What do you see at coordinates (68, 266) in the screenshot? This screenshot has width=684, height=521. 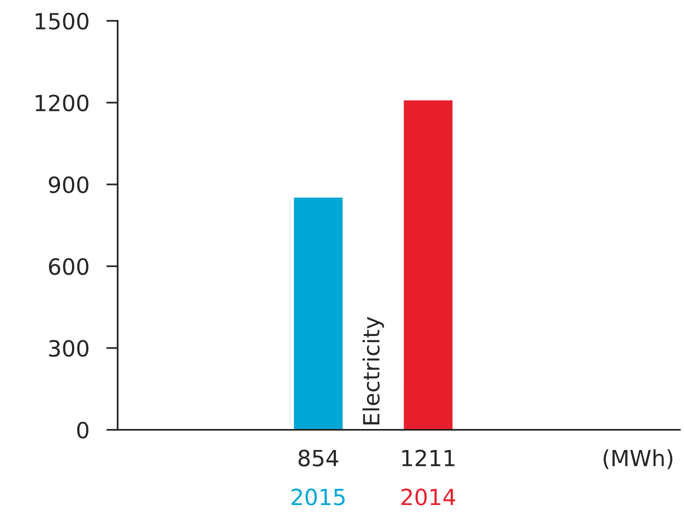 I see `y-tick-label: 600` at bounding box center [68, 266].